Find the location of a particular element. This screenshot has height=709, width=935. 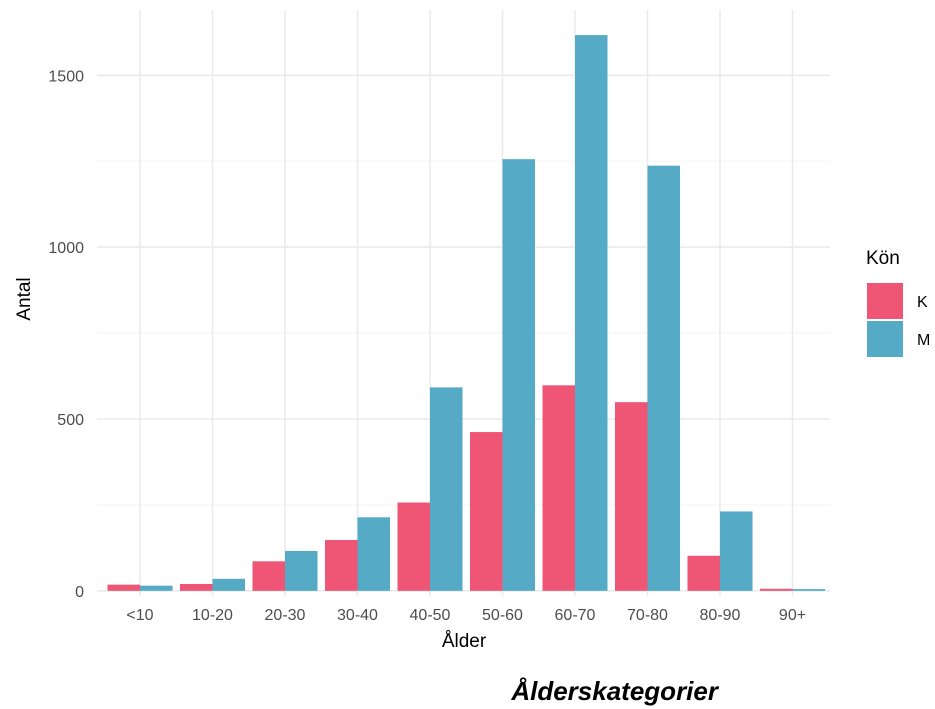

x-axis-title: Ålder is located at coordinates (464, 641).